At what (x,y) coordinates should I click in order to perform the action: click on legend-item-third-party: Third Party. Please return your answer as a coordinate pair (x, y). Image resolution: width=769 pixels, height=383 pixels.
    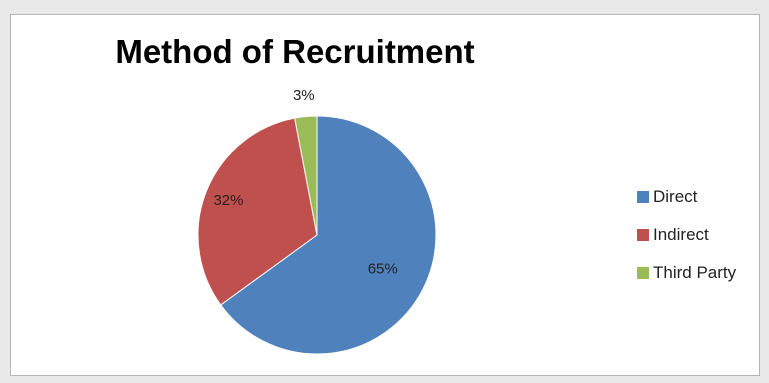
    Looking at the image, I should click on (686, 273).